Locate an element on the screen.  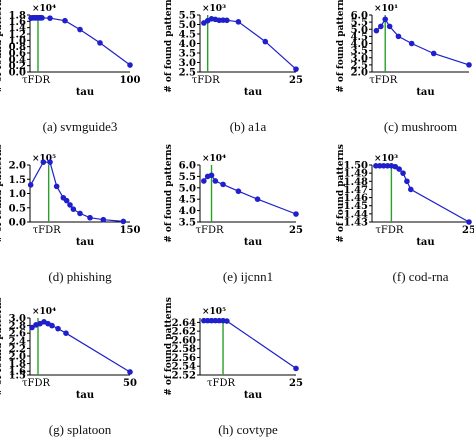
exponent-label: ×10¹ is located at coordinates (386, 9).